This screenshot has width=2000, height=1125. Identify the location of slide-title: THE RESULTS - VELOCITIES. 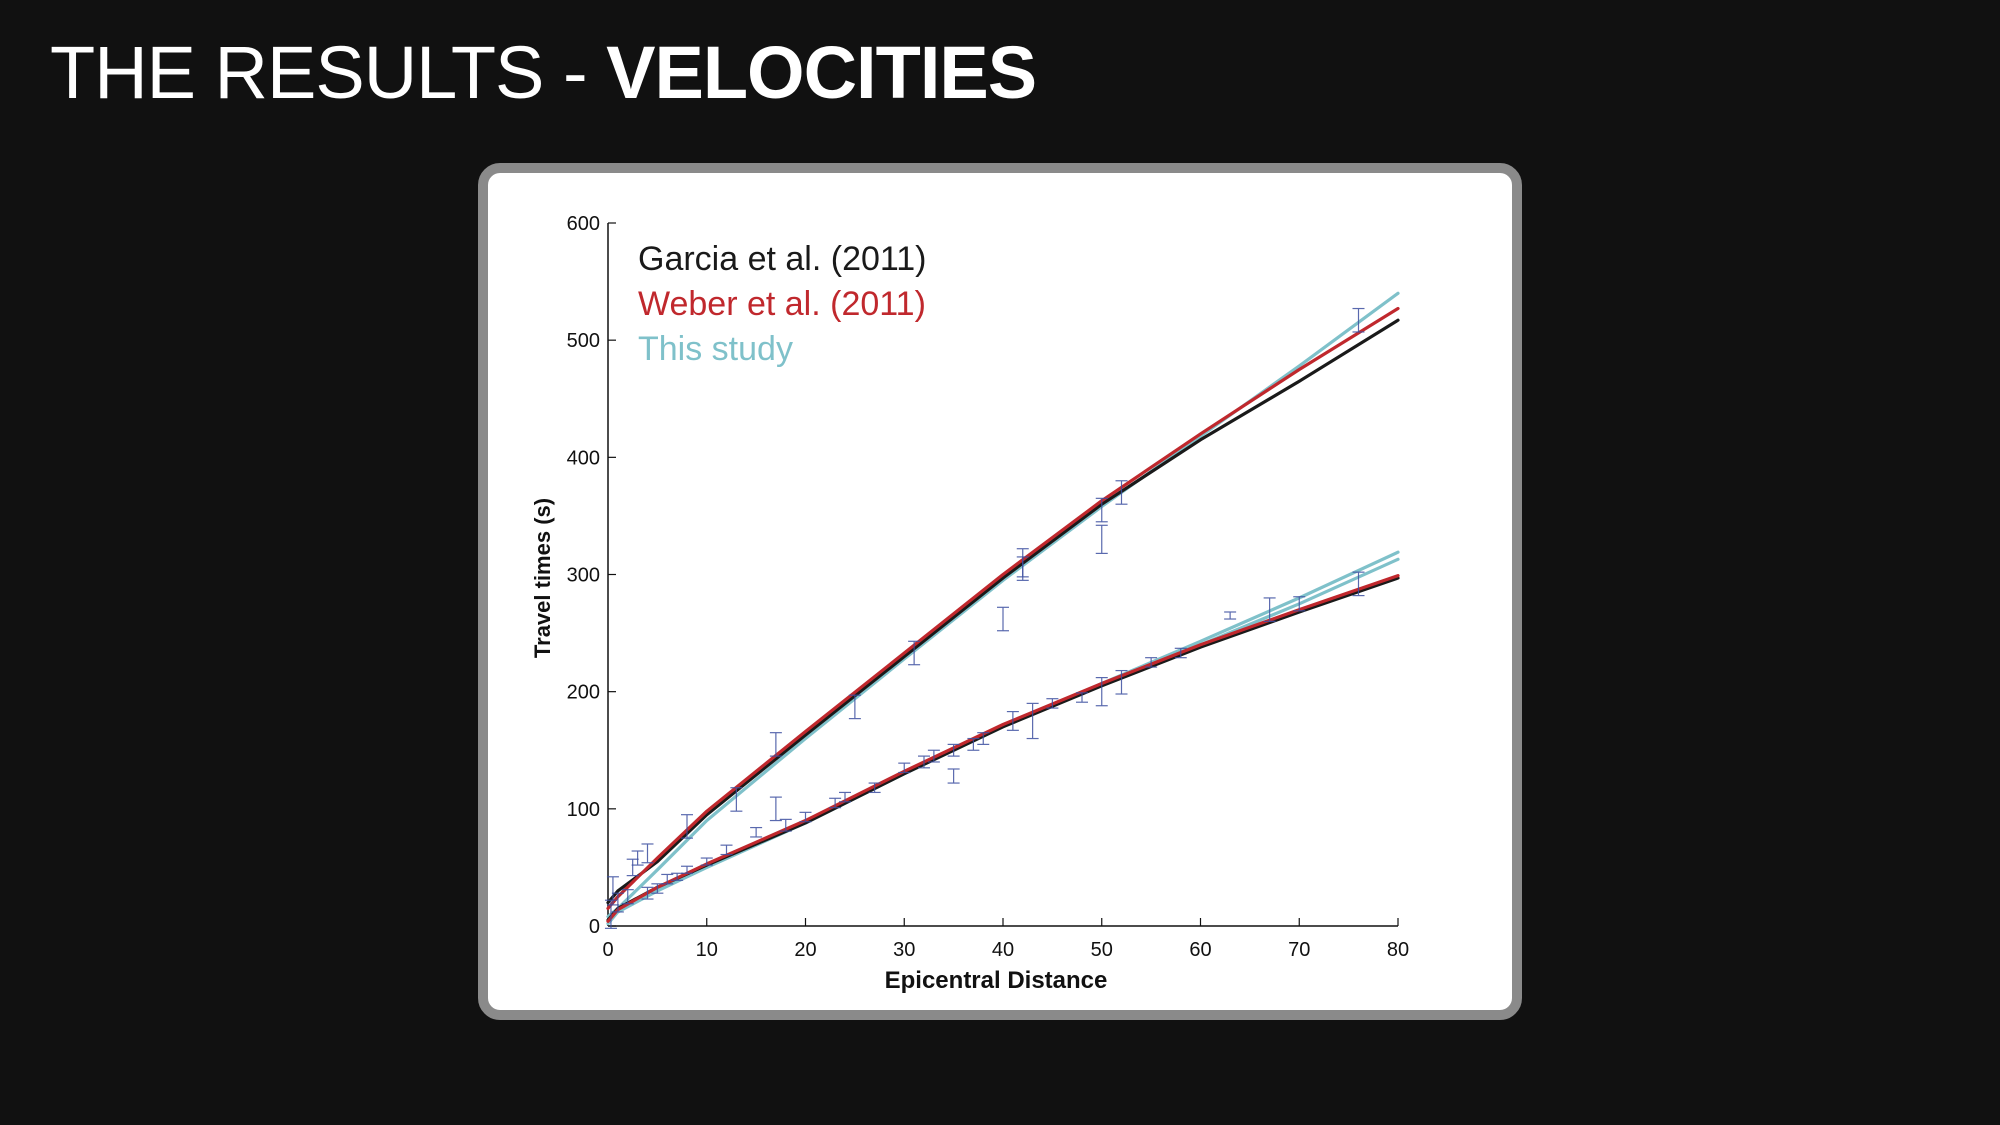
(543, 73).